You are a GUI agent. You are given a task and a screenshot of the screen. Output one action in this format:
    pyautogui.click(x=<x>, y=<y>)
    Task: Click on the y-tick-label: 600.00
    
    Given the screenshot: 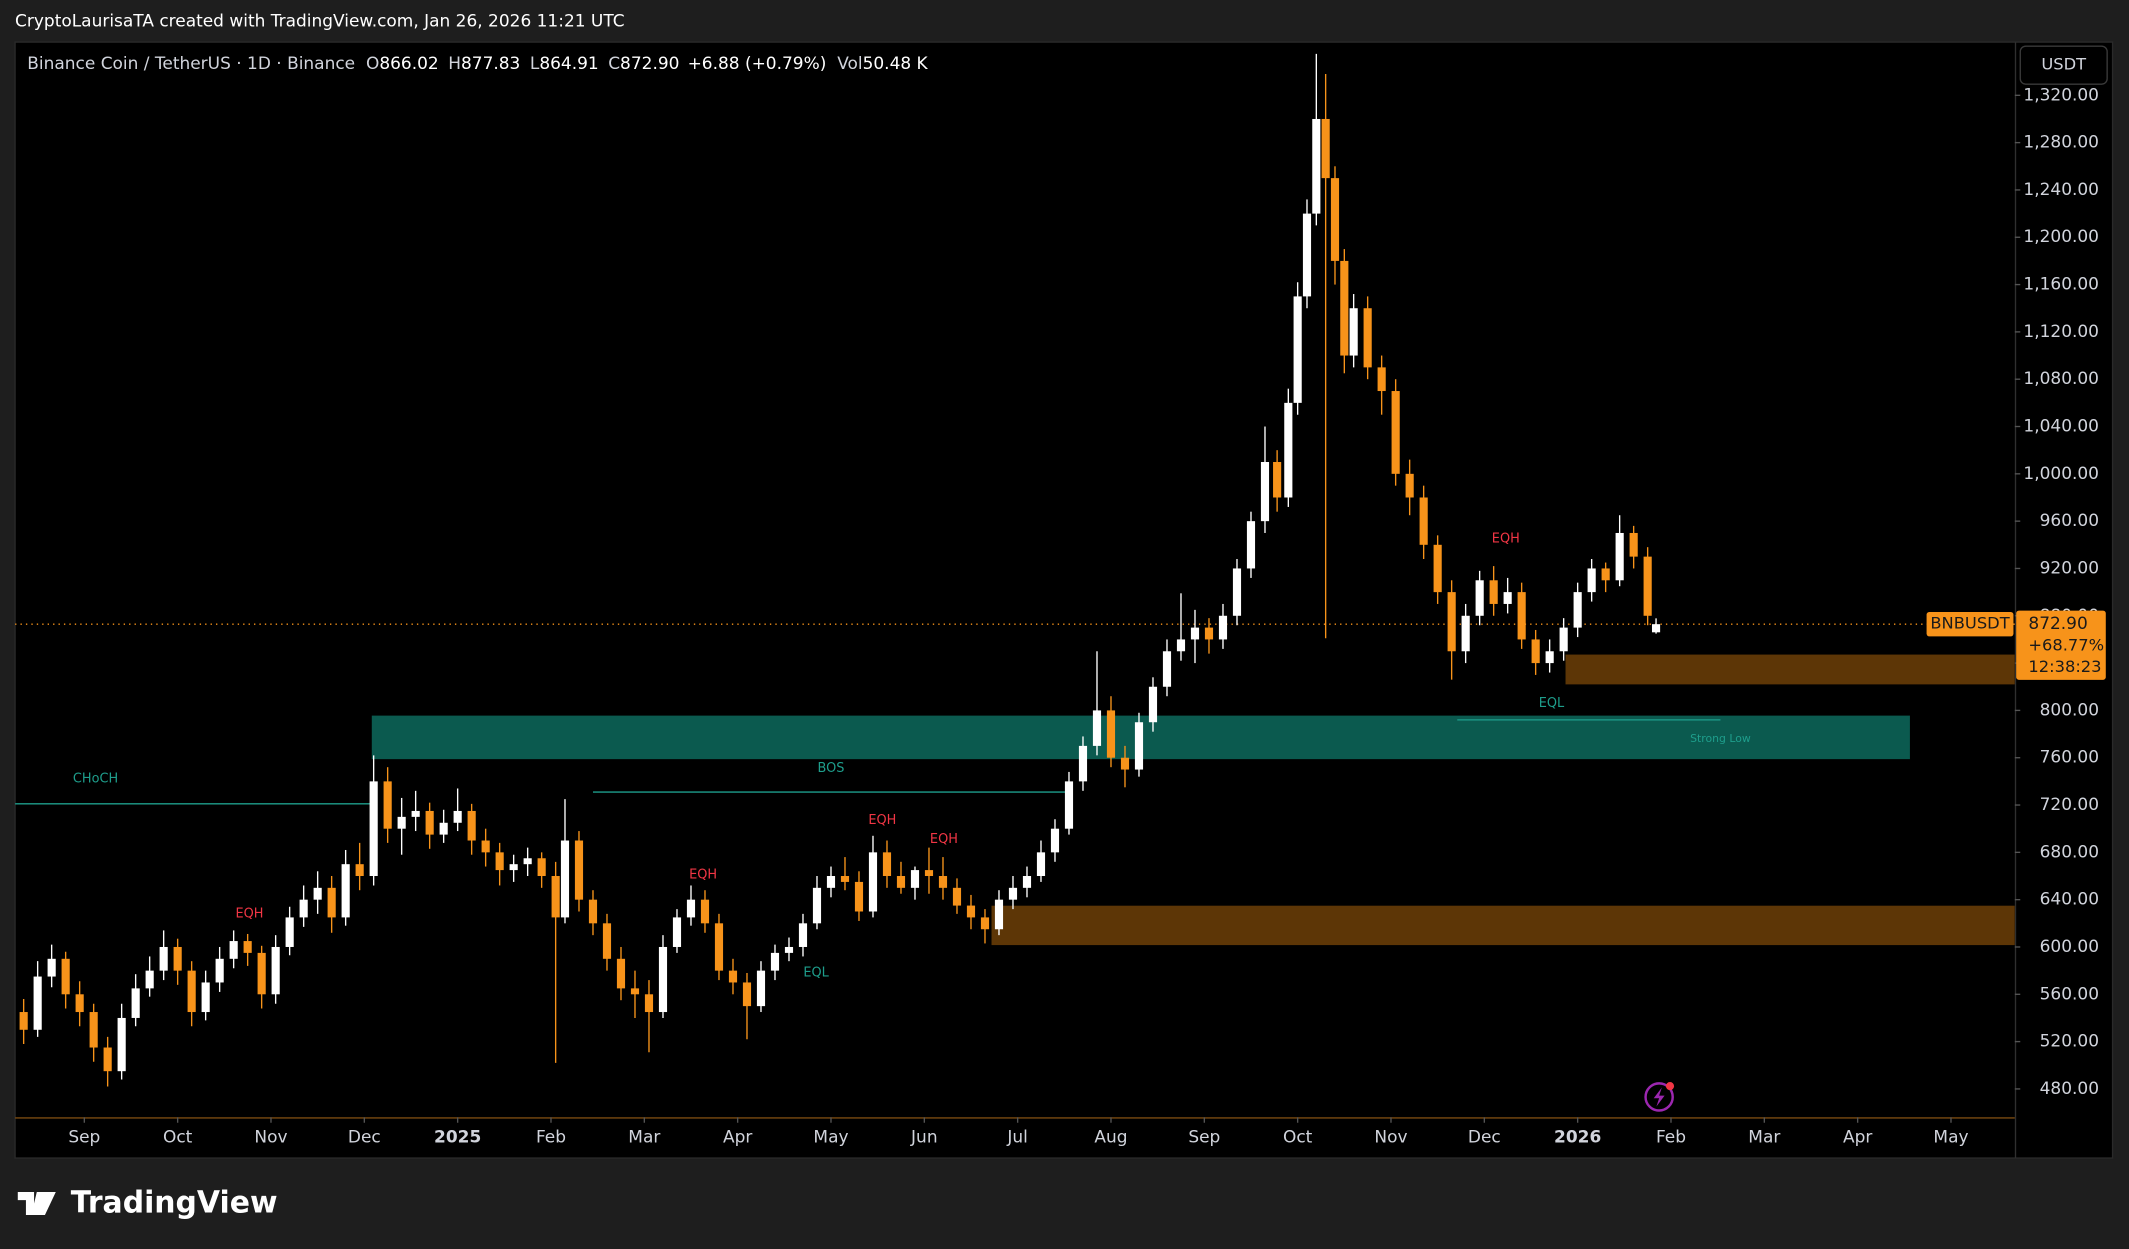 What is the action you would take?
    pyautogui.click(x=2069, y=947)
    